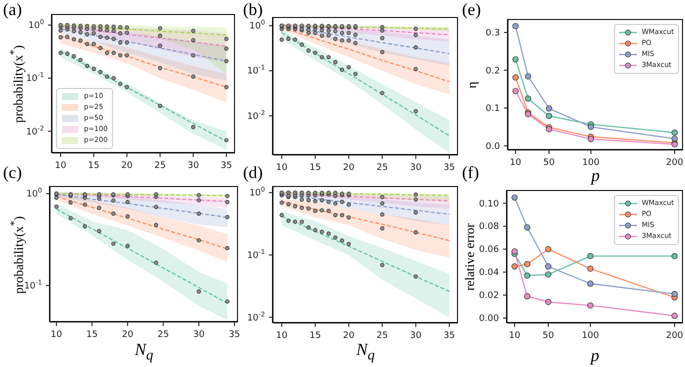 The height and width of the screenshot is (367, 685). I want to click on chart-title: (c), so click(12, 172).